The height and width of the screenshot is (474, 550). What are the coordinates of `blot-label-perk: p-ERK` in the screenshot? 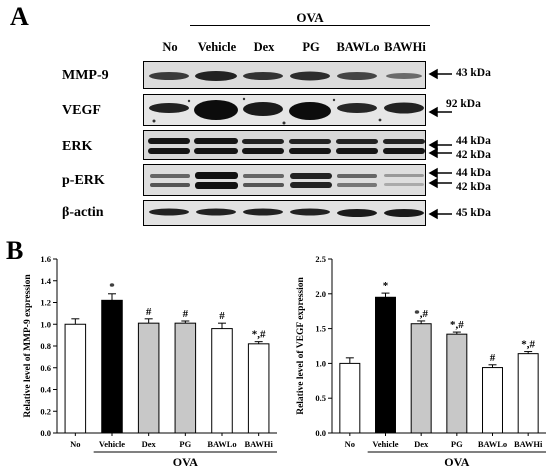 It's located at (83, 180).